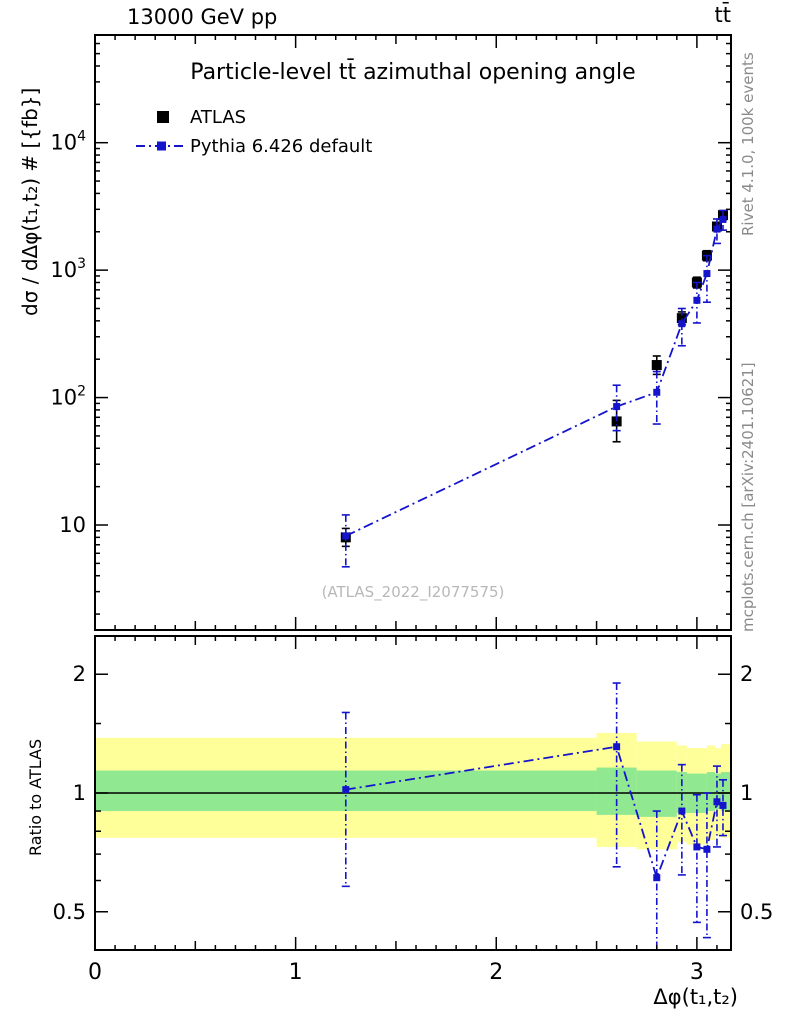 The width and height of the screenshot is (786, 1024). I want to click on process-label: tt̄, so click(722, 15).